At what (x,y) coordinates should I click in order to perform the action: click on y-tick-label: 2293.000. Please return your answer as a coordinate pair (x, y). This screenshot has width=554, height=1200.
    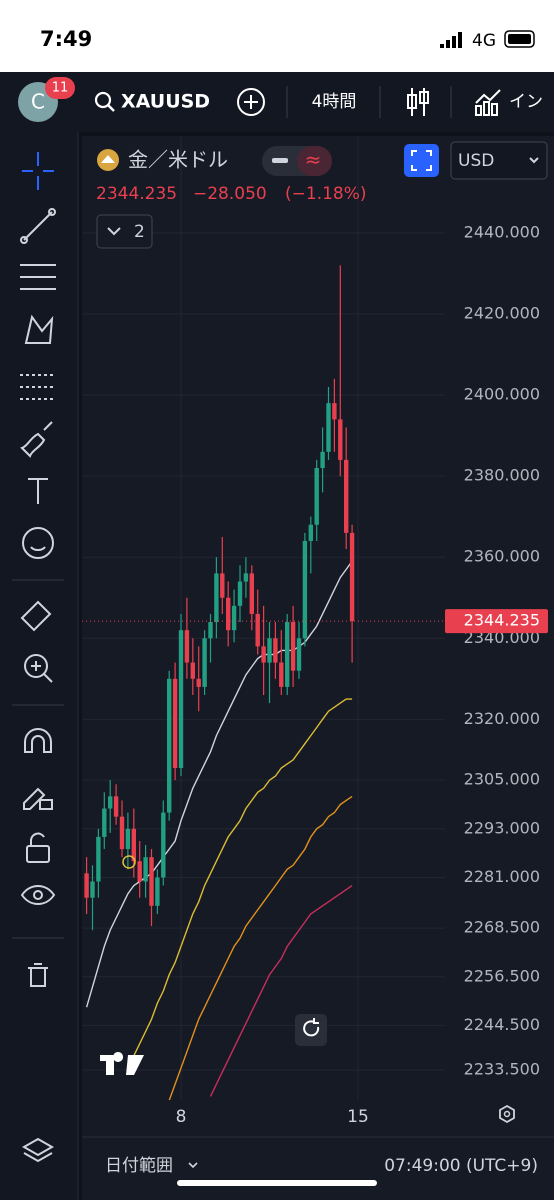
    Looking at the image, I should click on (502, 827).